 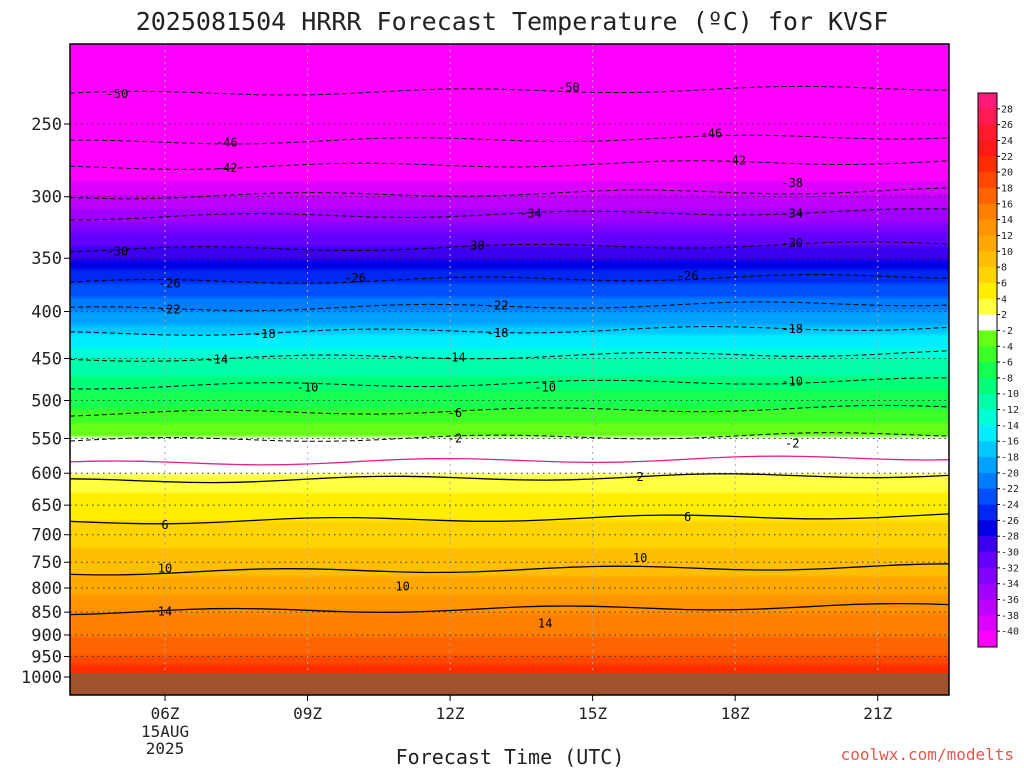 I want to click on colorbar-label: -2, so click(x=1007, y=331).